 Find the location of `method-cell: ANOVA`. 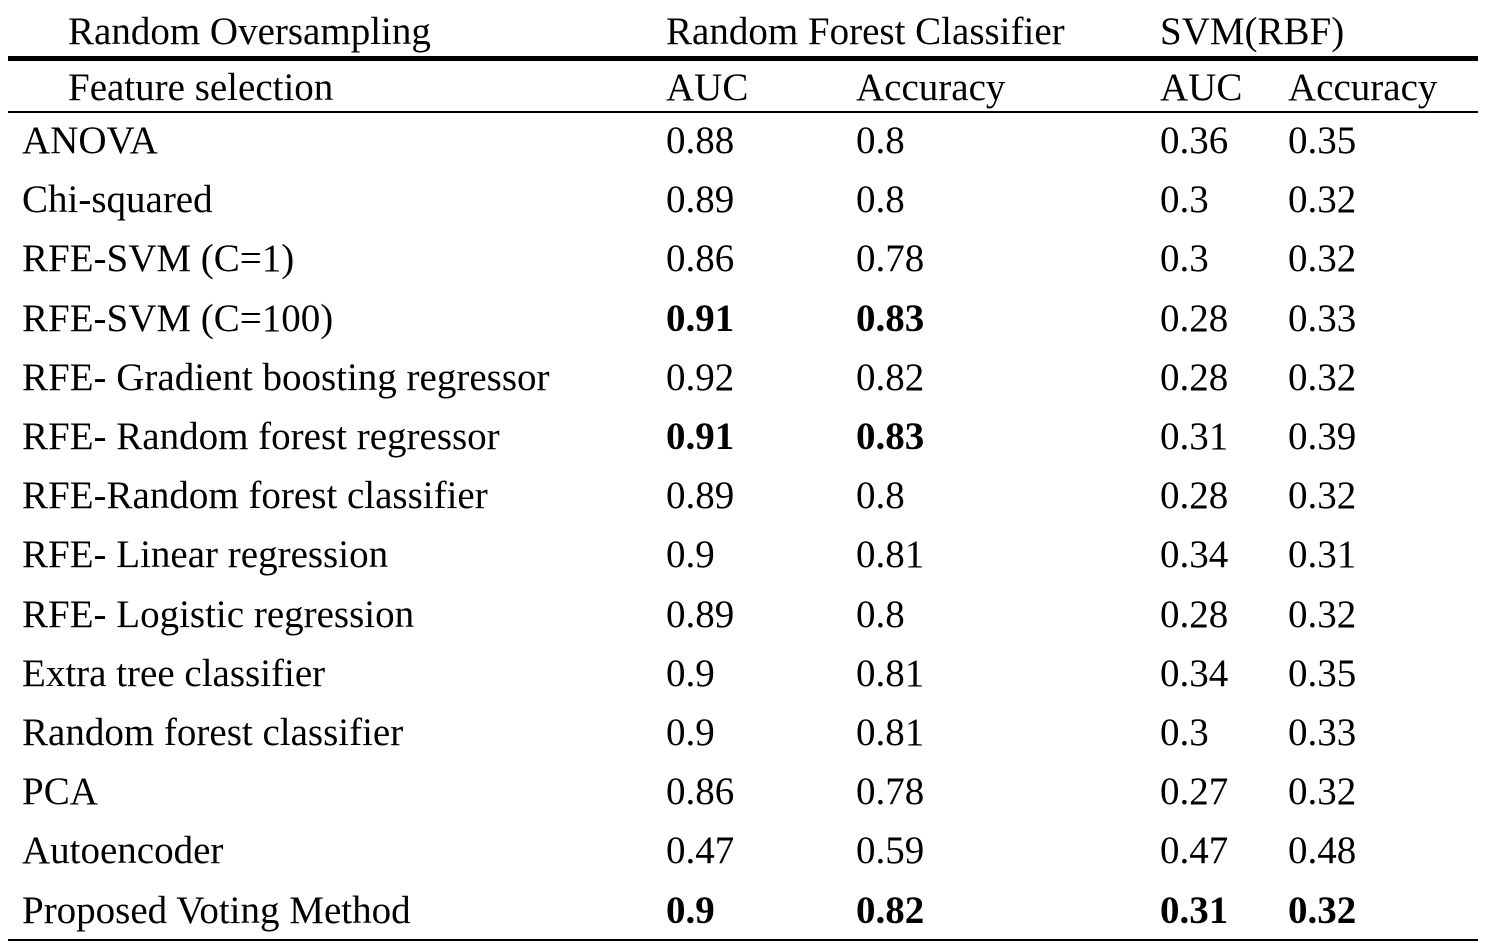

method-cell: ANOVA is located at coordinates (90, 140).